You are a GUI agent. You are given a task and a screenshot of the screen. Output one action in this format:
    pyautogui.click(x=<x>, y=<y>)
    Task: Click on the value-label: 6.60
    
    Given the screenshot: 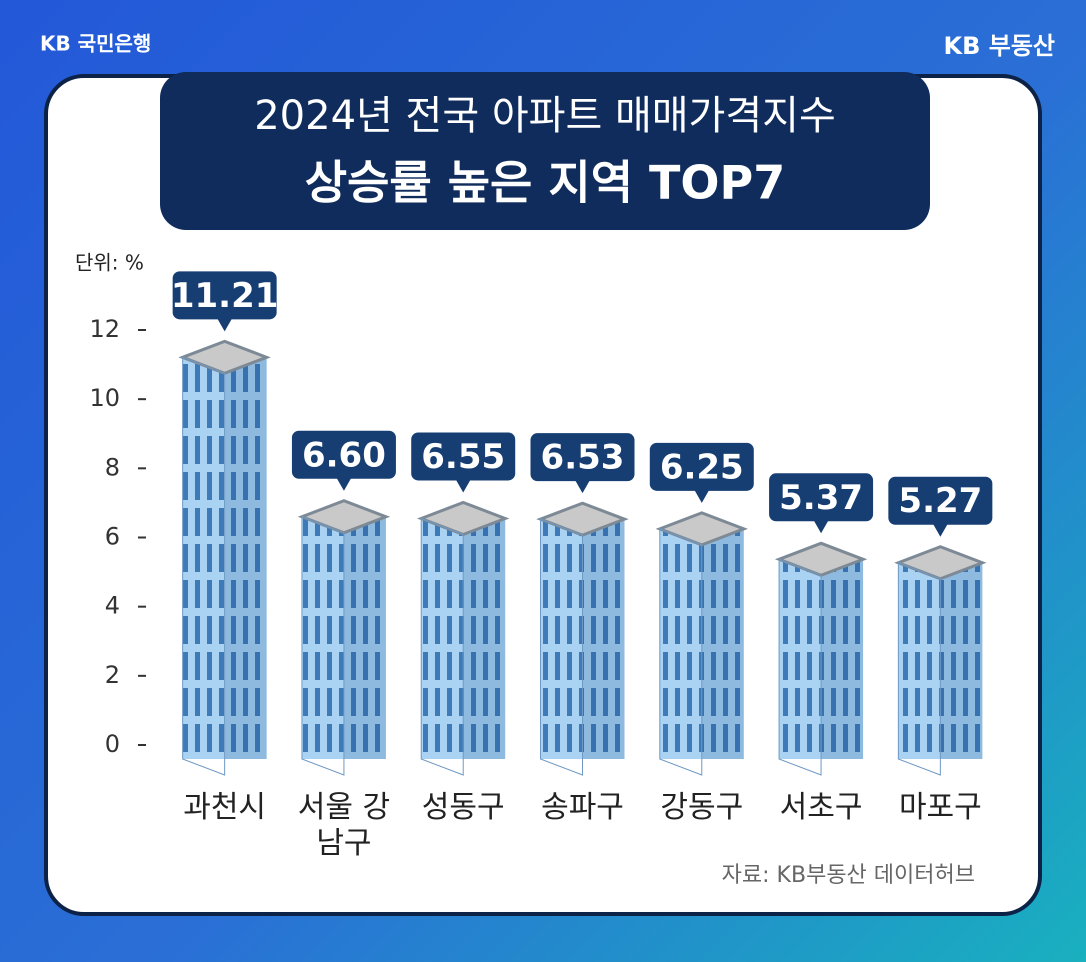 What is the action you would take?
    pyautogui.click(x=344, y=455)
    